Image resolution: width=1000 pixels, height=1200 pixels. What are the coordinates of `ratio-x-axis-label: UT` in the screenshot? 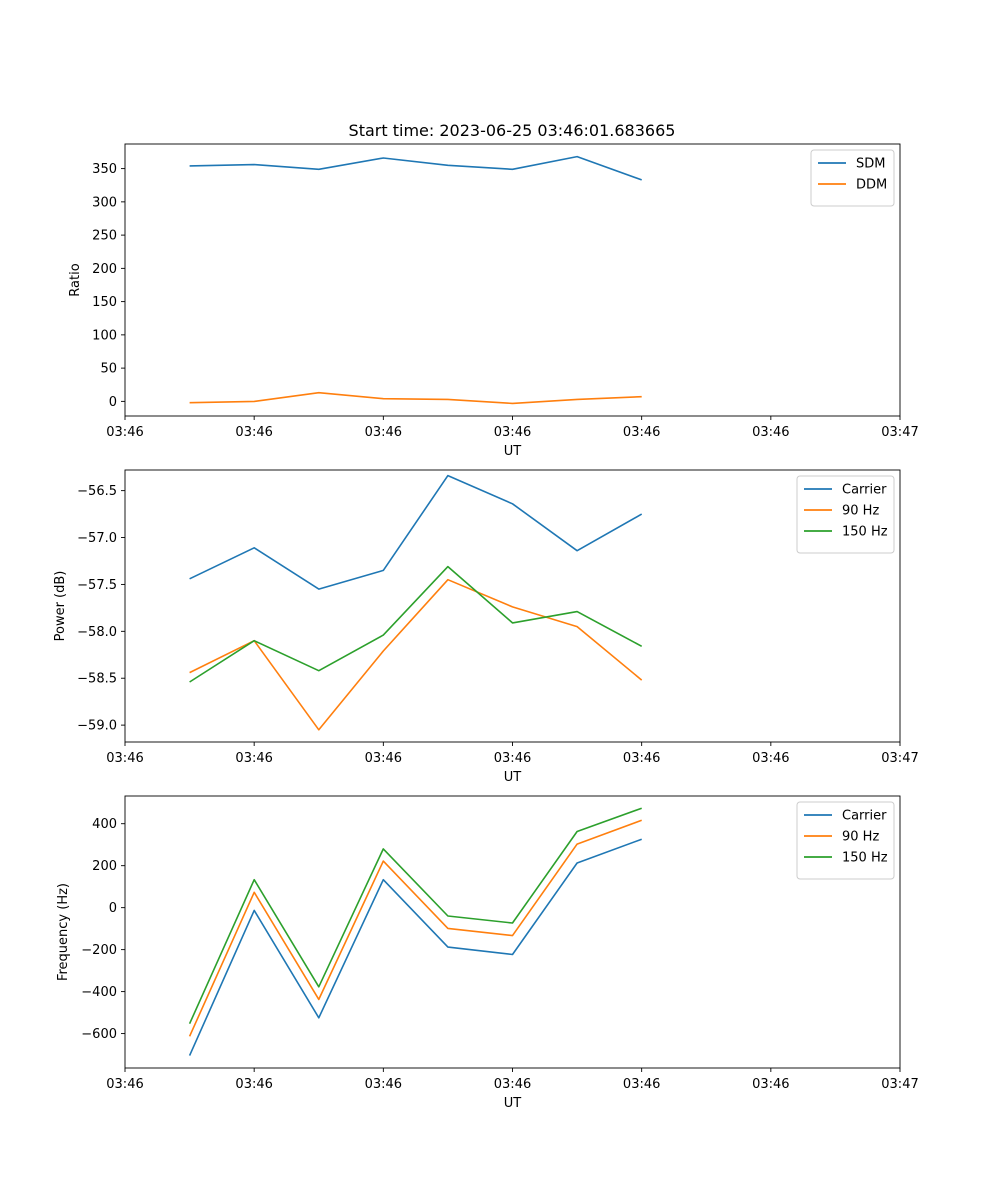 It's located at (513, 451).